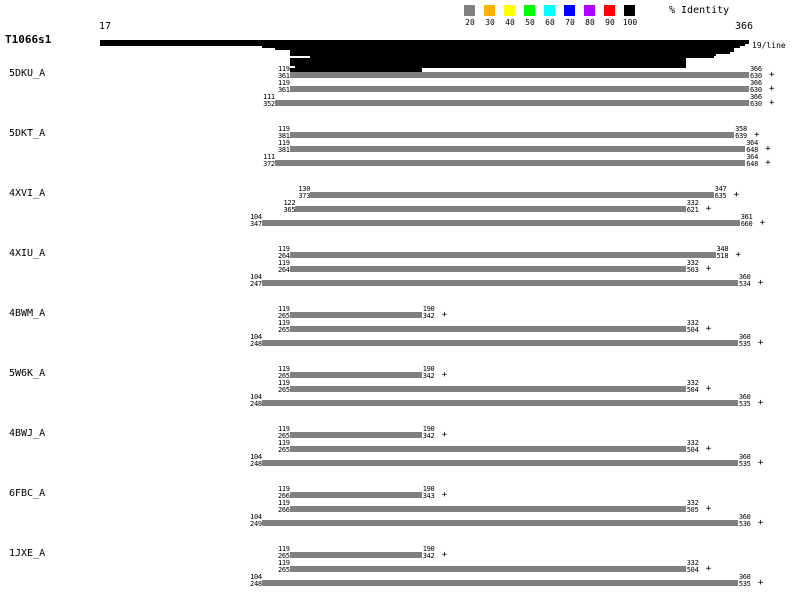 This screenshot has height=600, width=800. I want to click on template-start-number: 372, so click(269, 164).